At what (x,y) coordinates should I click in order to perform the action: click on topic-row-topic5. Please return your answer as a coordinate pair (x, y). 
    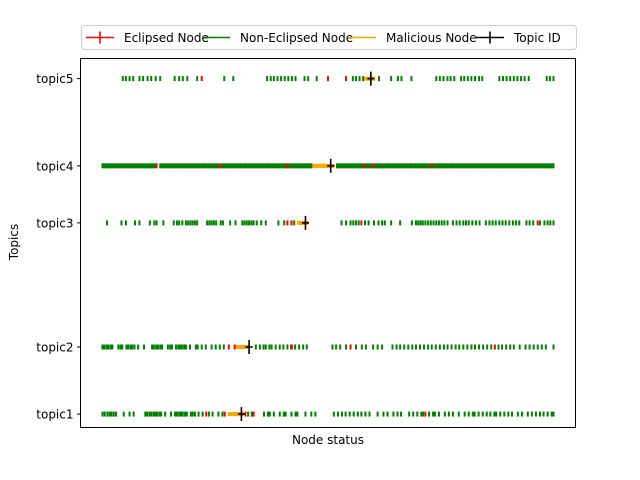
    Looking at the image, I should click on (338, 78).